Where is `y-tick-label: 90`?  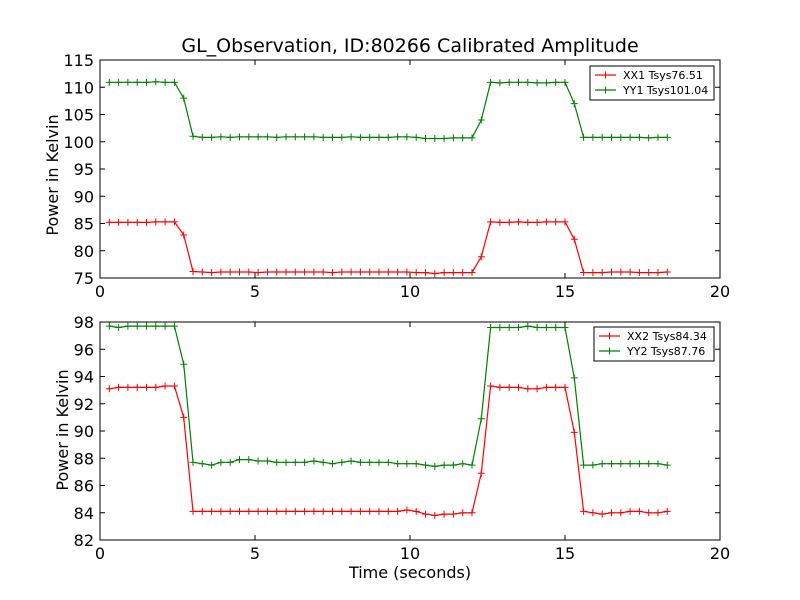
y-tick-label: 90 is located at coordinates (84, 196).